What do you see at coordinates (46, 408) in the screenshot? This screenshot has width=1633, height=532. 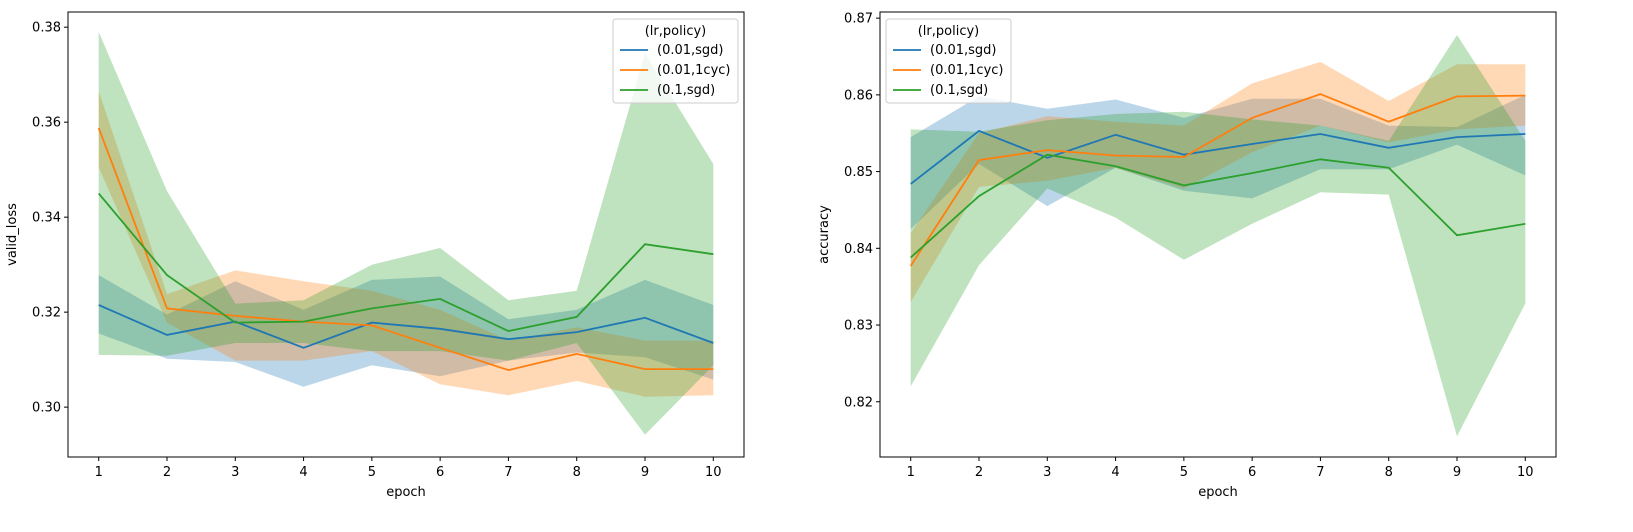 I see `y-tick-label: 0.30` at bounding box center [46, 408].